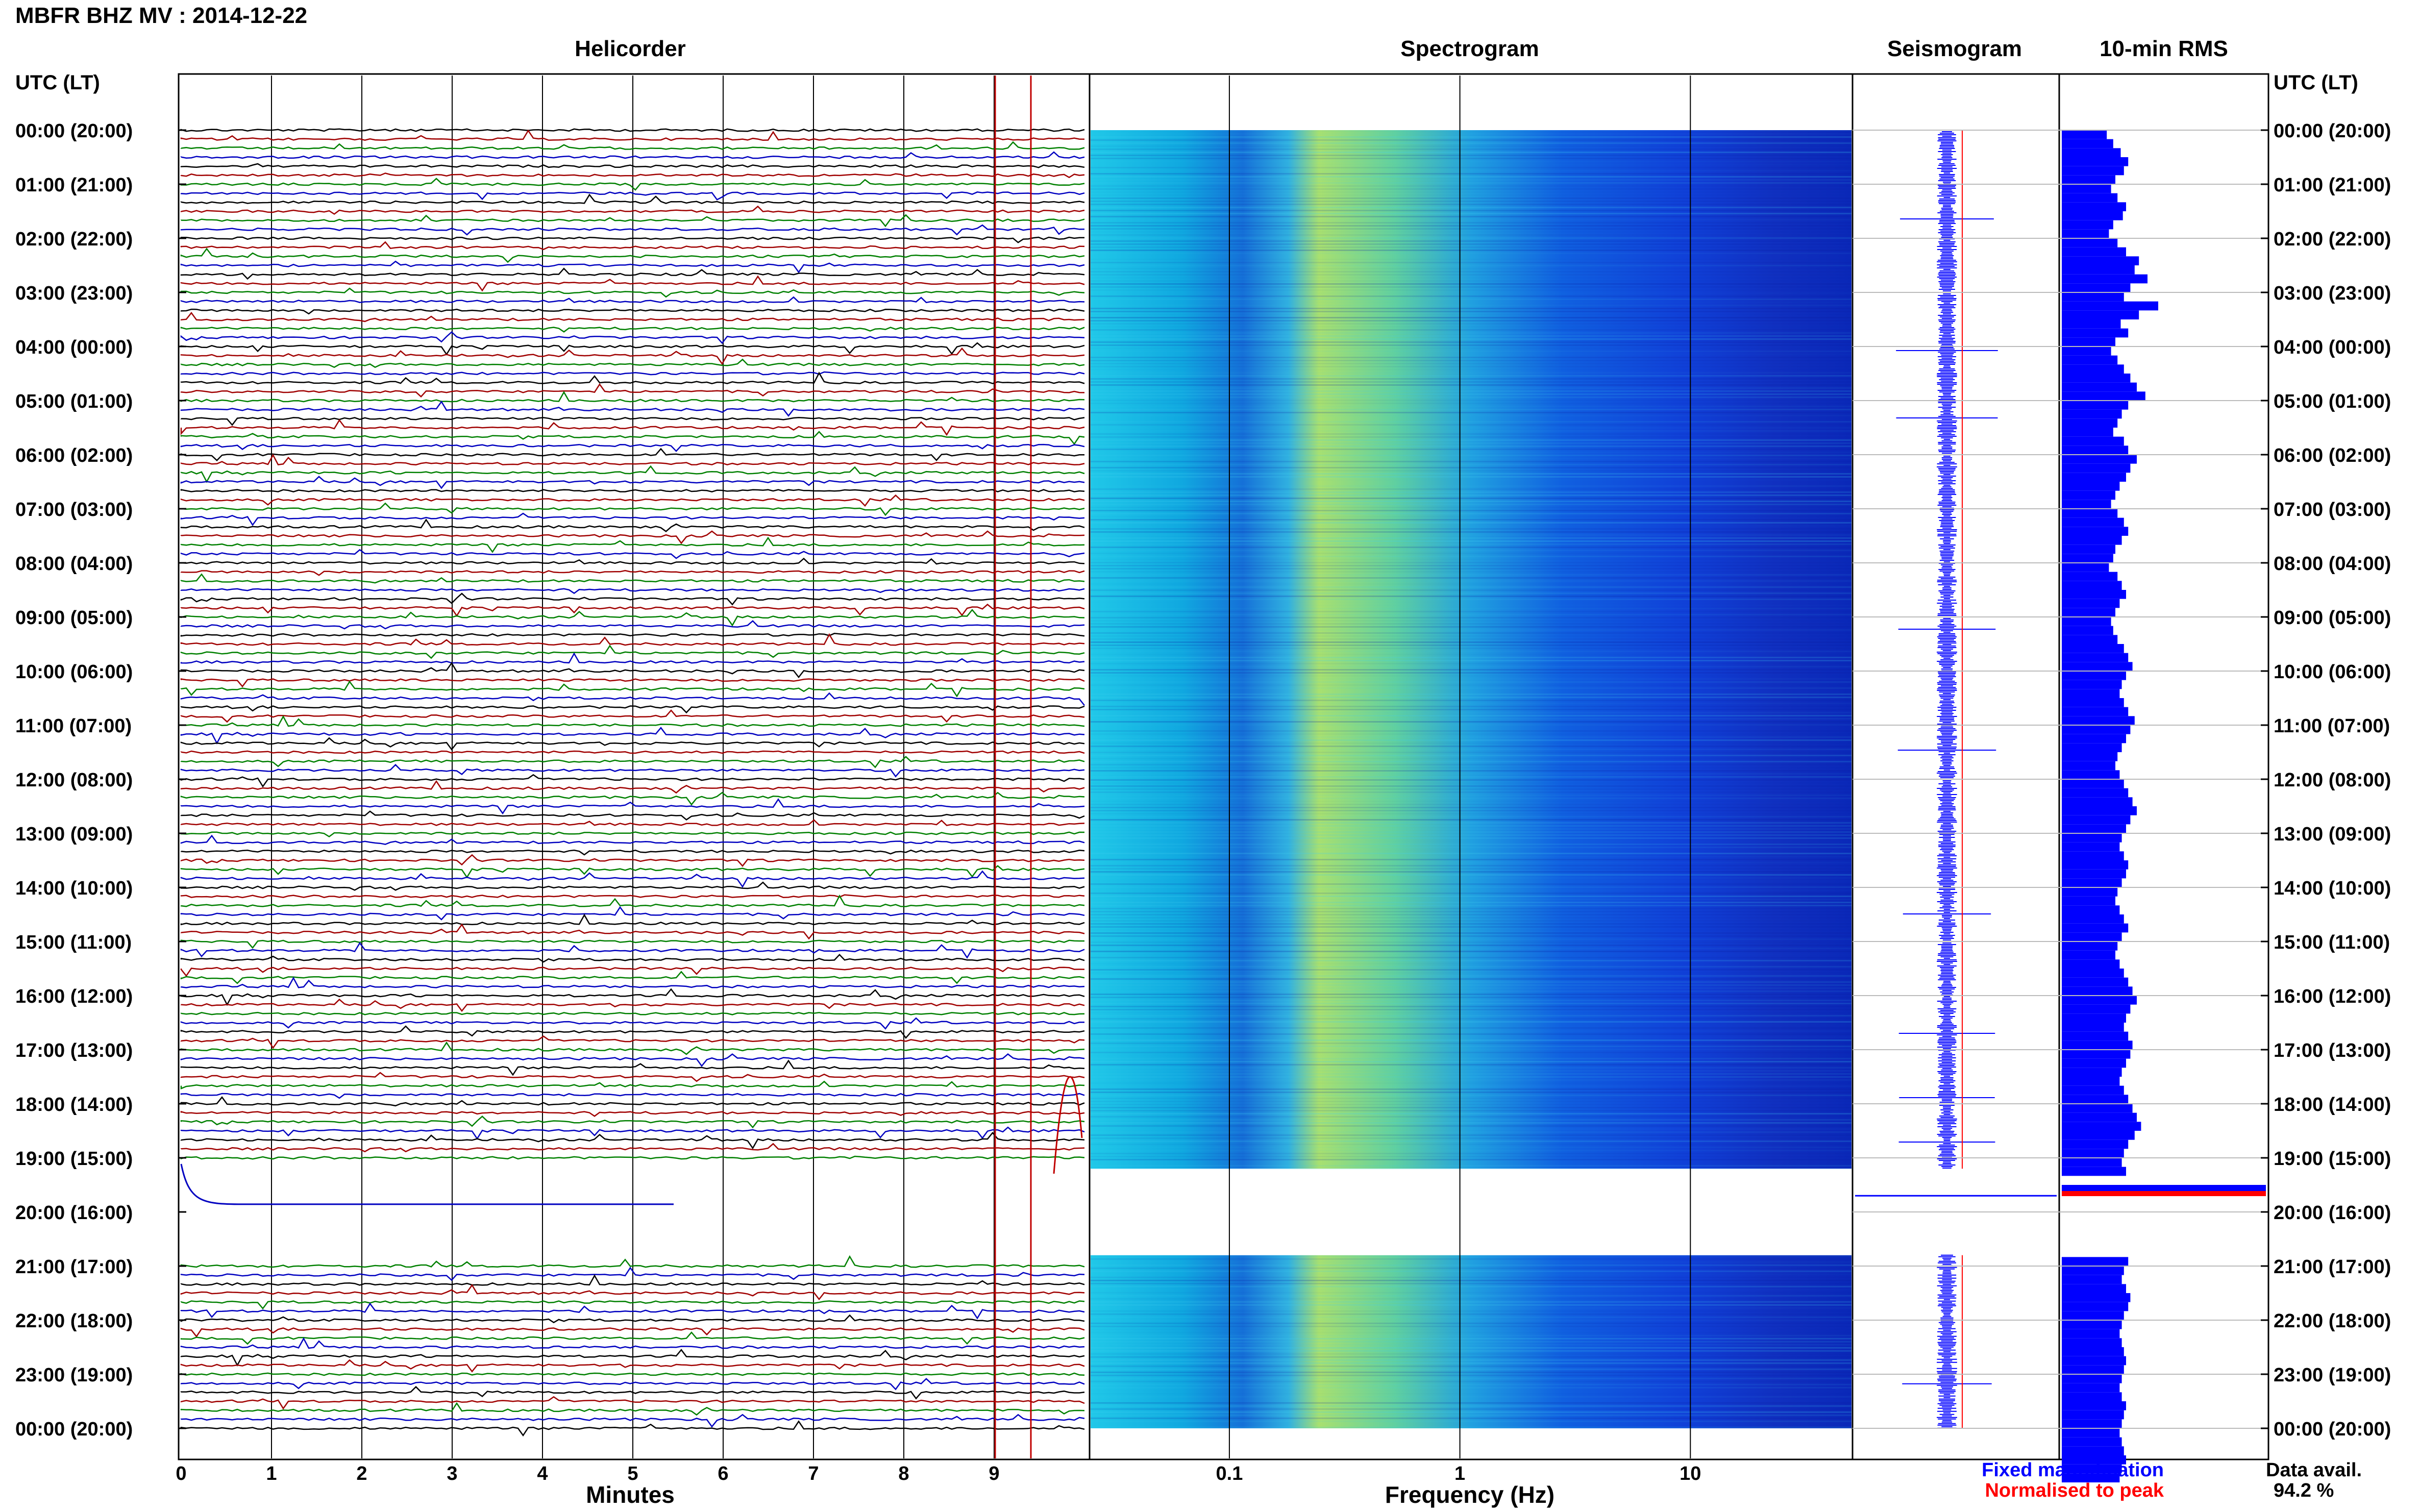  What do you see at coordinates (2332, 672) in the screenshot?
I see `hour-label-right: 10:00 (06:00)` at bounding box center [2332, 672].